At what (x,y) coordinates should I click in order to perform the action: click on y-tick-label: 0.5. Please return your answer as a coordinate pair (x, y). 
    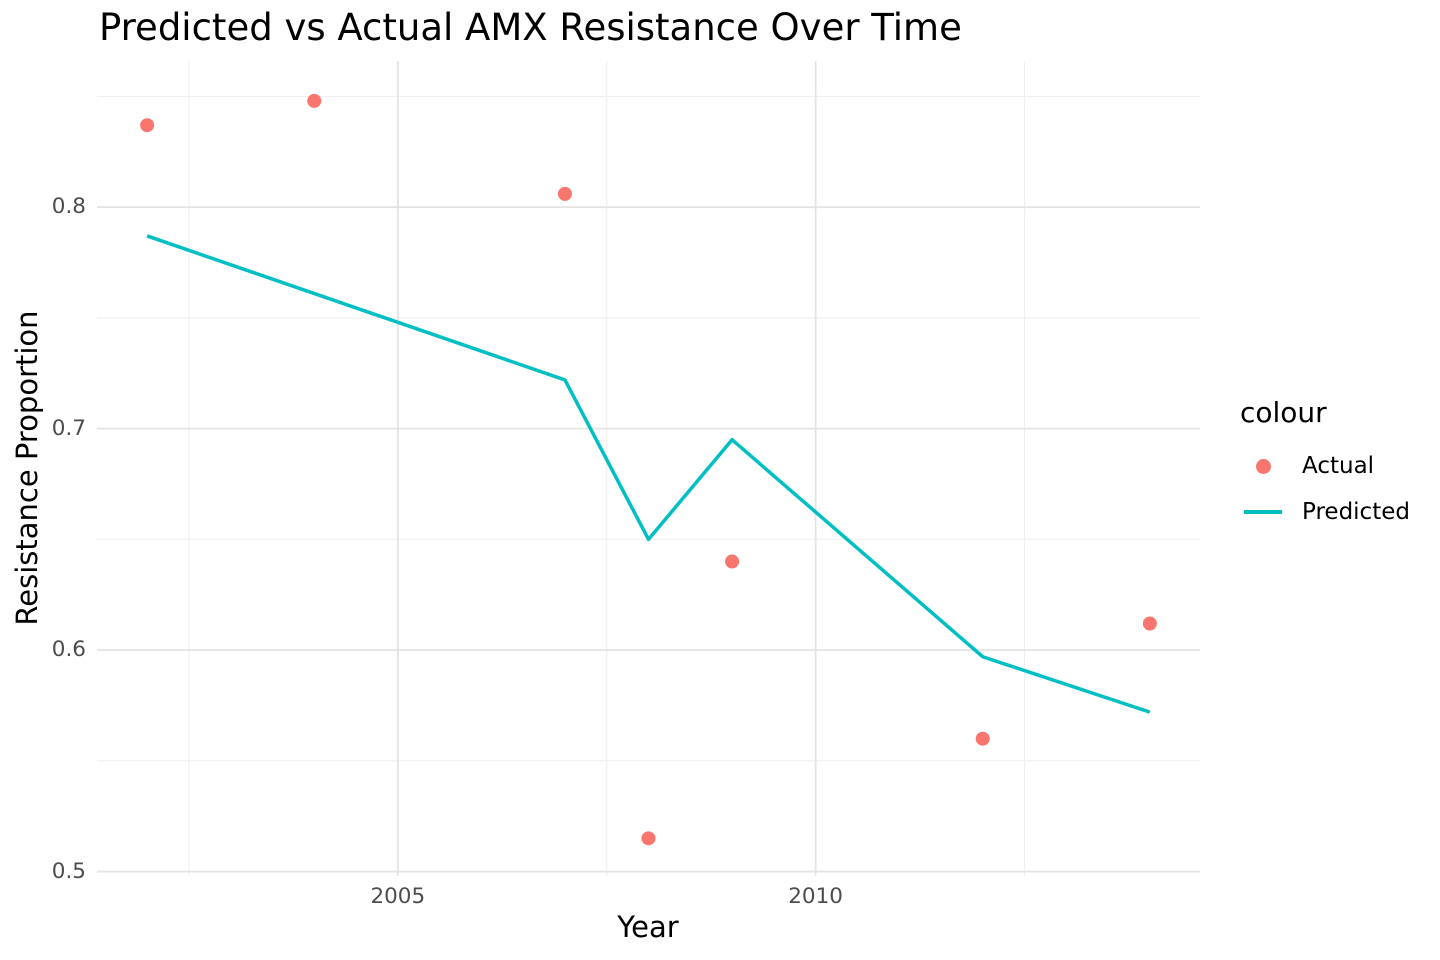
    Looking at the image, I should click on (68, 871).